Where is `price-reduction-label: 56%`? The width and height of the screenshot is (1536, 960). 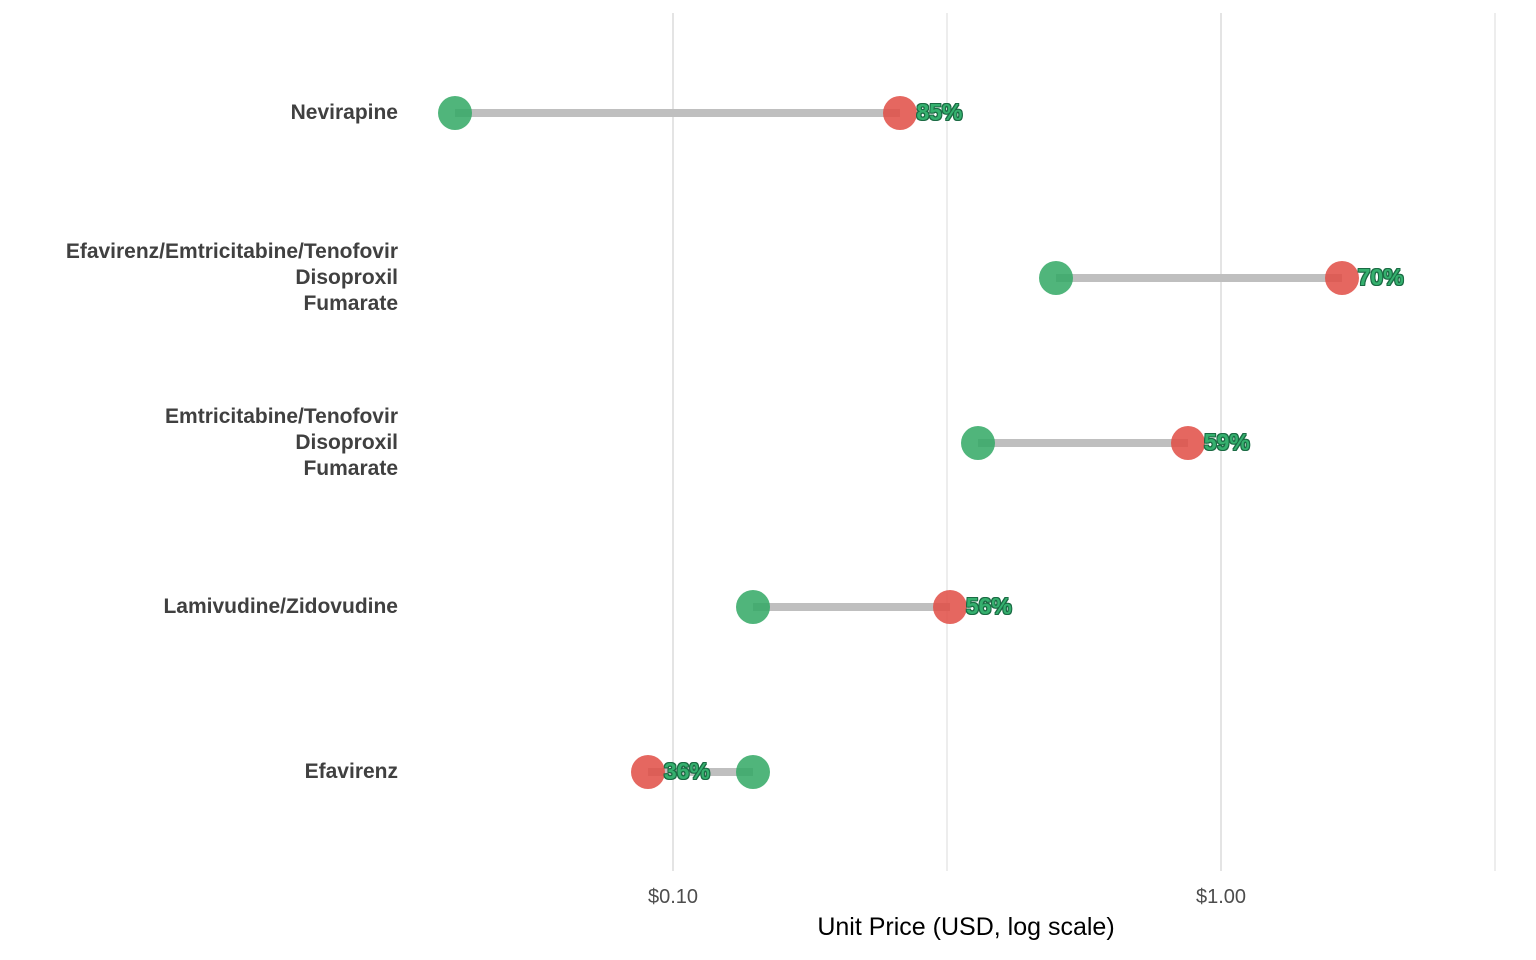 price-reduction-label: 56% is located at coordinates (988, 606).